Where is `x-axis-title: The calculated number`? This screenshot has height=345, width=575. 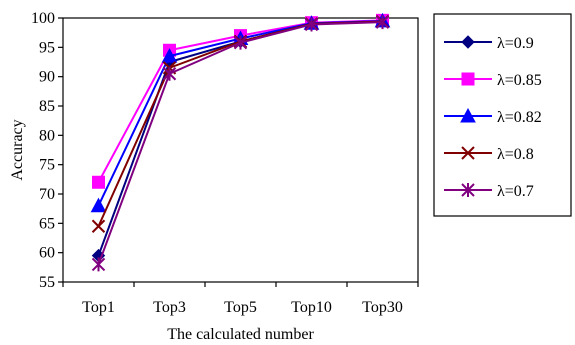
x-axis-title: The calculated number is located at coordinates (240, 334).